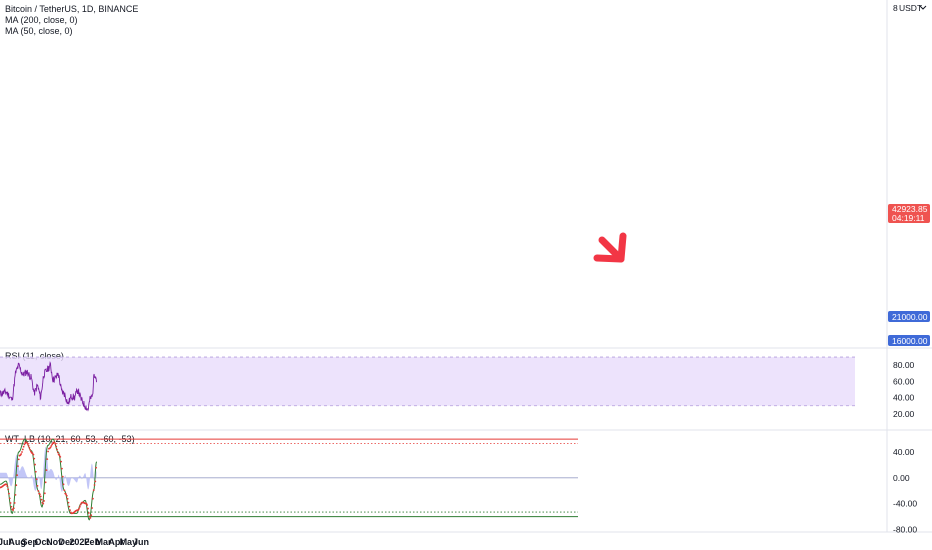  What do you see at coordinates (39, 31) in the screenshot?
I see `ma50-legend: MA (50, close, 0)` at bounding box center [39, 31].